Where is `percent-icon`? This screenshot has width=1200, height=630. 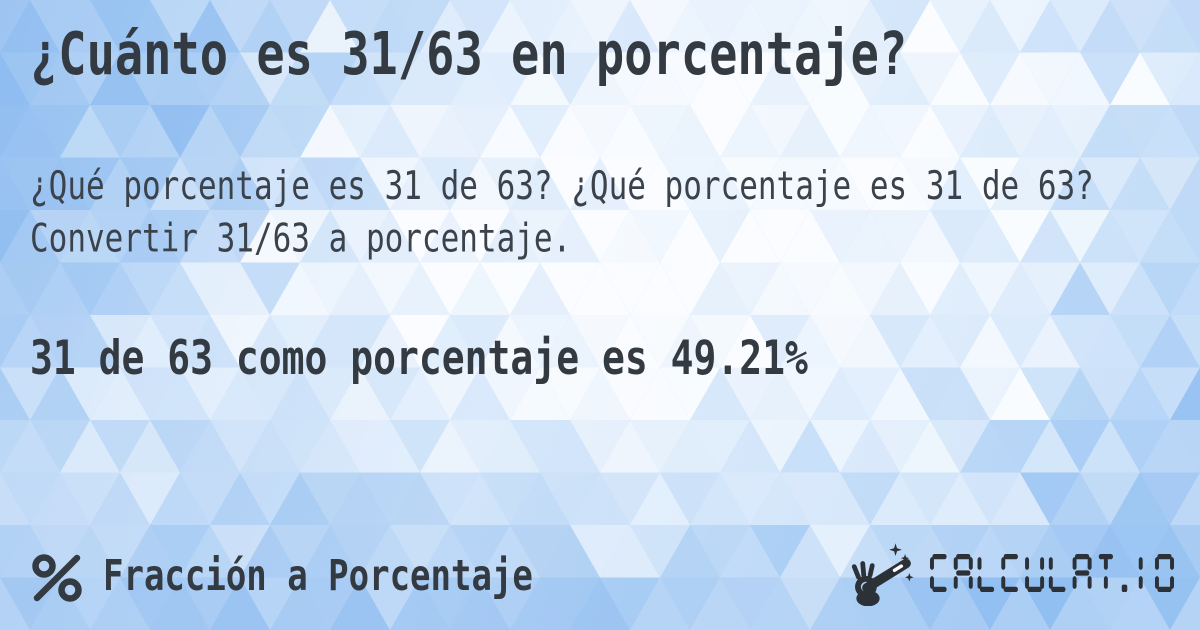
percent-icon is located at coordinates (57, 578).